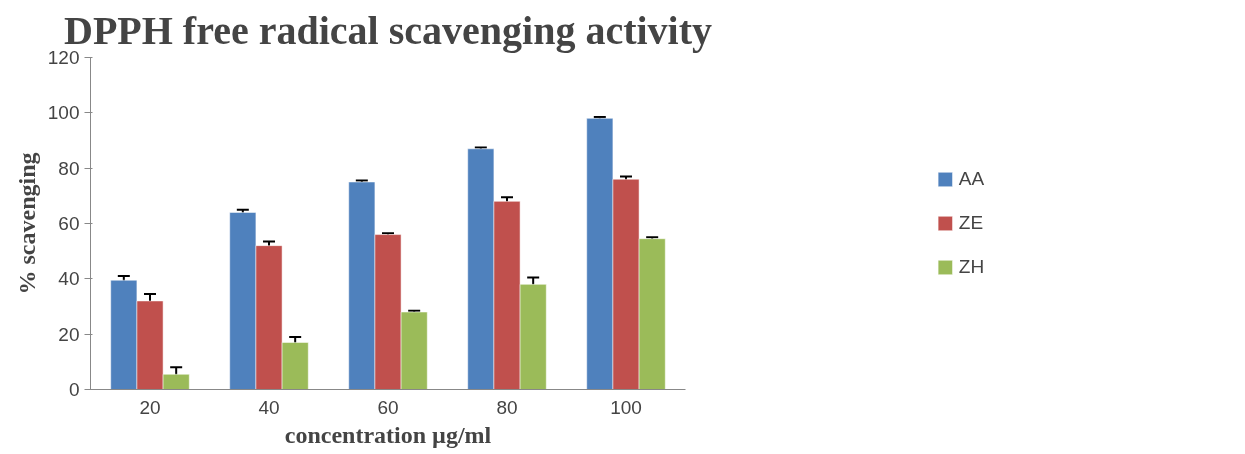  Describe the element at coordinates (26, 223) in the screenshot. I see `y-axis-title: % scavenging` at that location.